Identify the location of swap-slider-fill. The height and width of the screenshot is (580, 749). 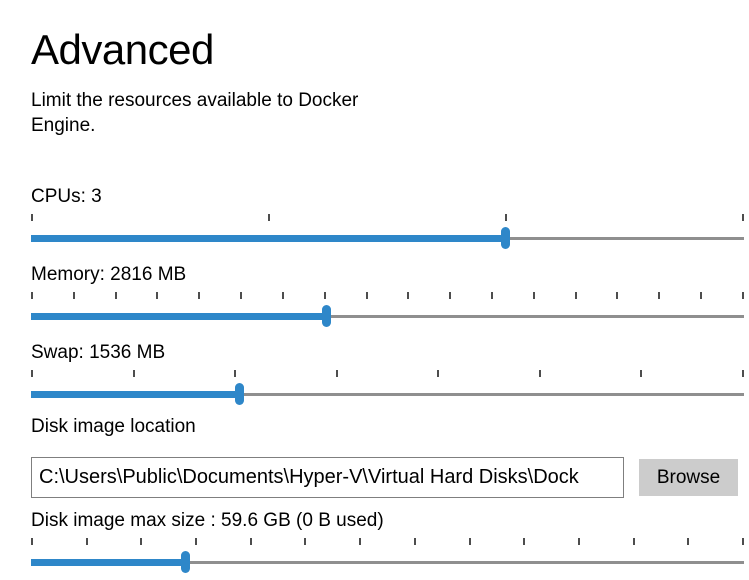
(135, 394).